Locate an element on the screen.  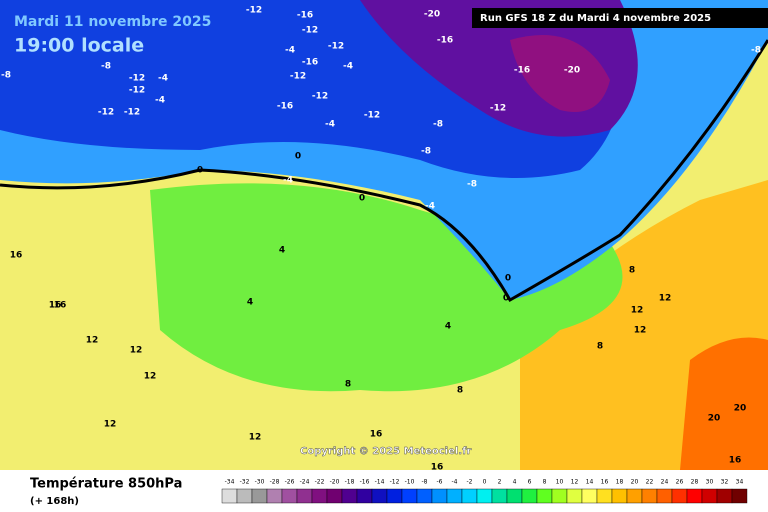
scale-label: 28 is located at coordinates (695, 482).